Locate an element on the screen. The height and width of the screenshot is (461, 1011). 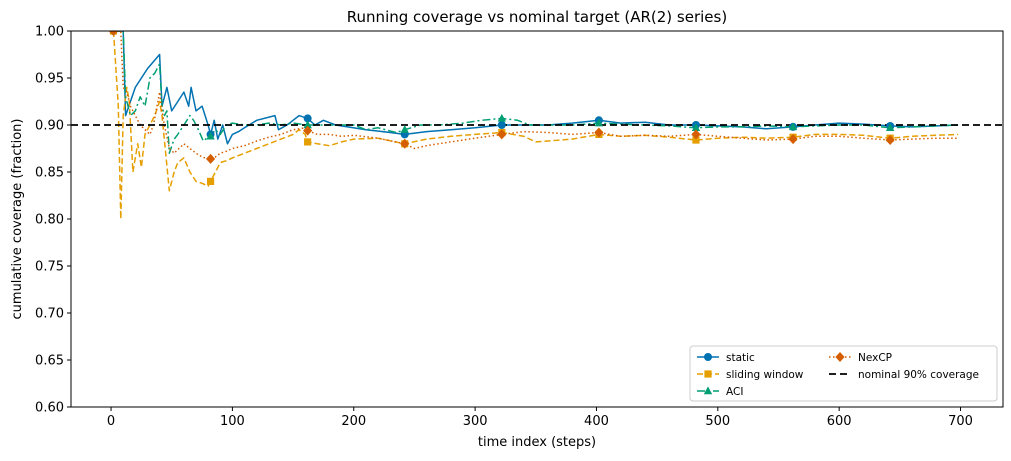
x-tick-label: 400 is located at coordinates (596, 421).